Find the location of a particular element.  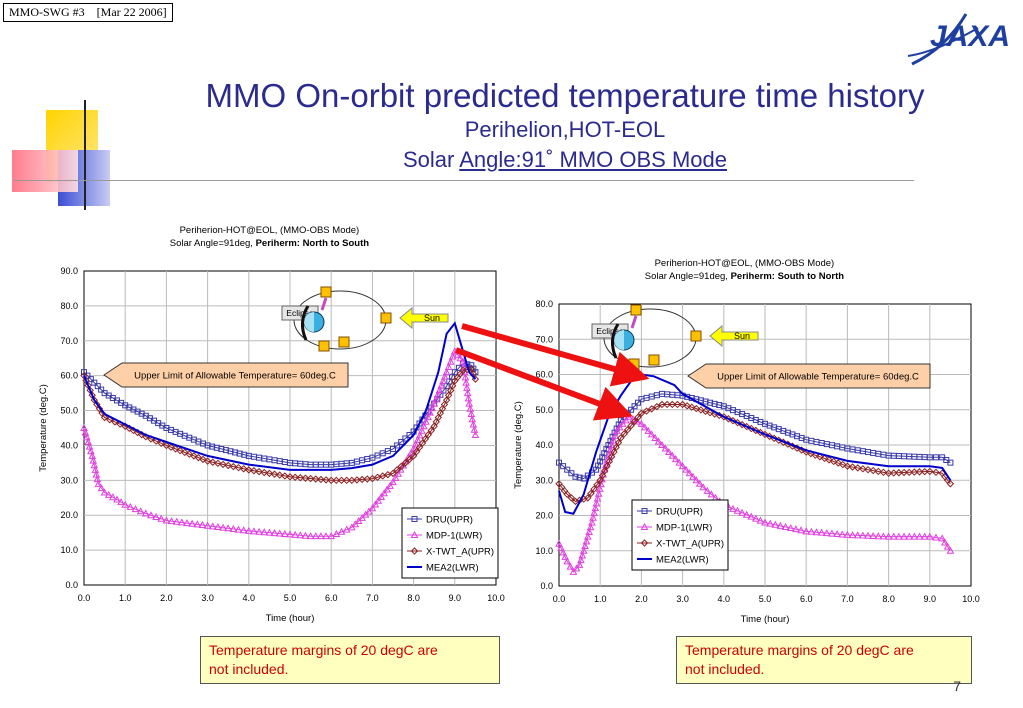

y-tick-label: 40.0 is located at coordinates (69, 445).